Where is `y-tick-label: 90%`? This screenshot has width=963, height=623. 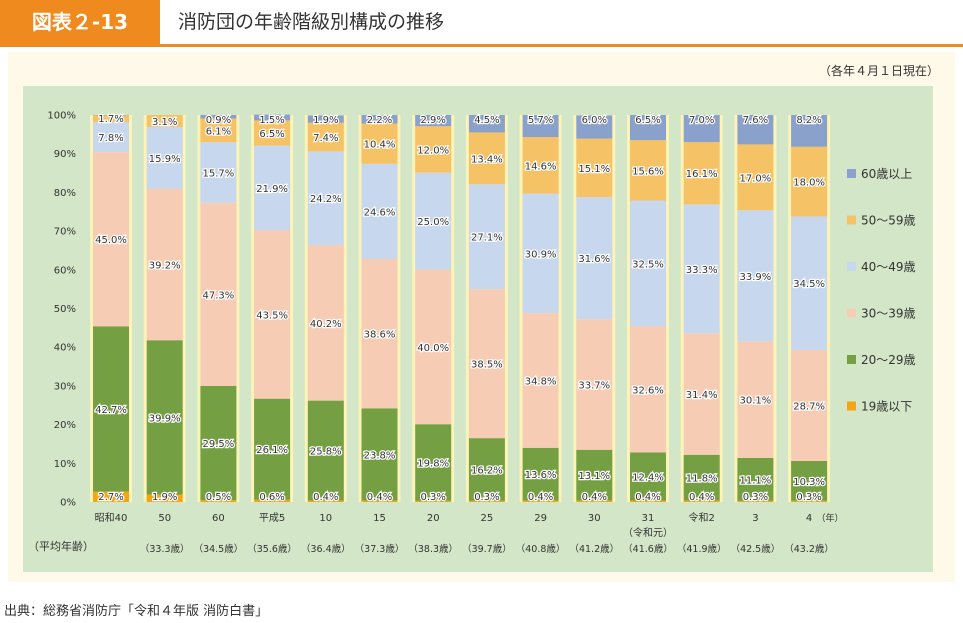 y-tick-label: 90% is located at coordinates (65, 154).